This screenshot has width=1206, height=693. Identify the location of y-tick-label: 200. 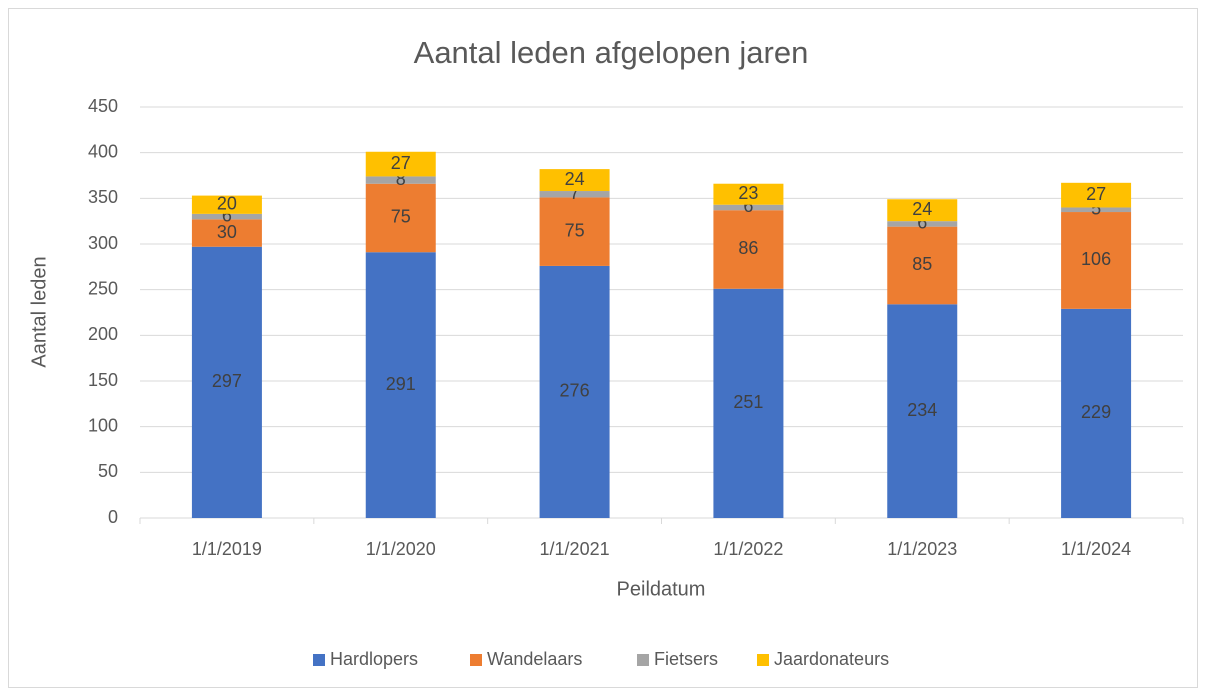
(103, 334).